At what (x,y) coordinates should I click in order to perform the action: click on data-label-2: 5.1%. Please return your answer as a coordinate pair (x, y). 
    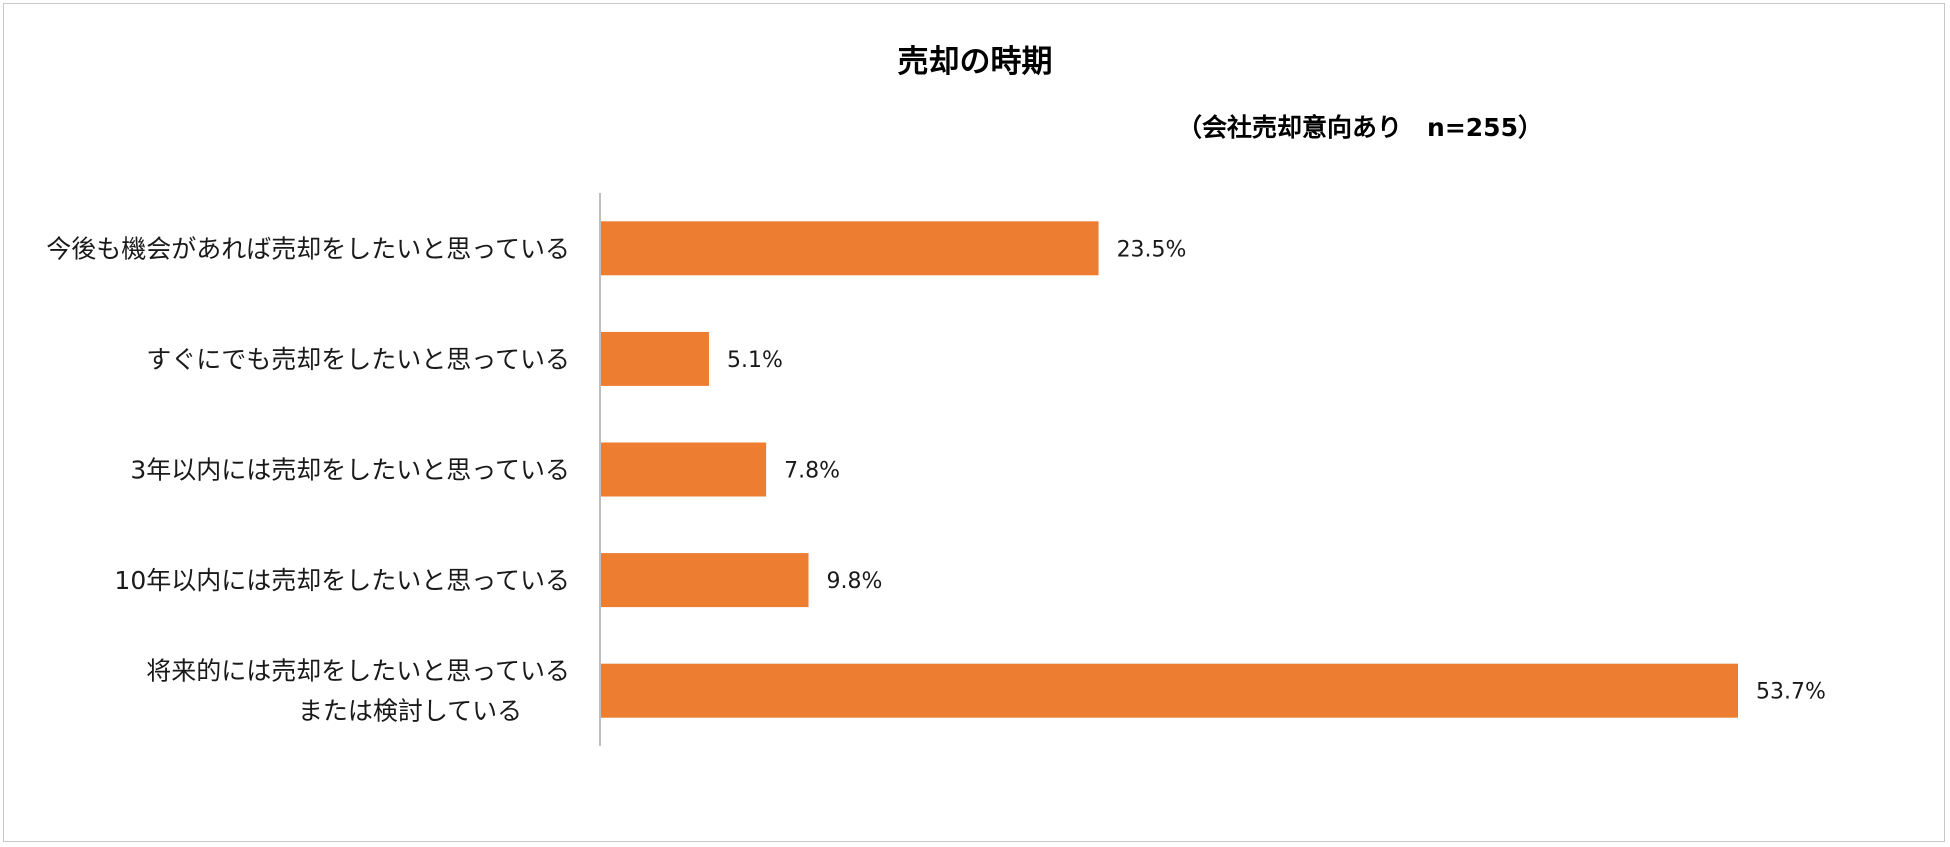
    Looking at the image, I should click on (755, 360).